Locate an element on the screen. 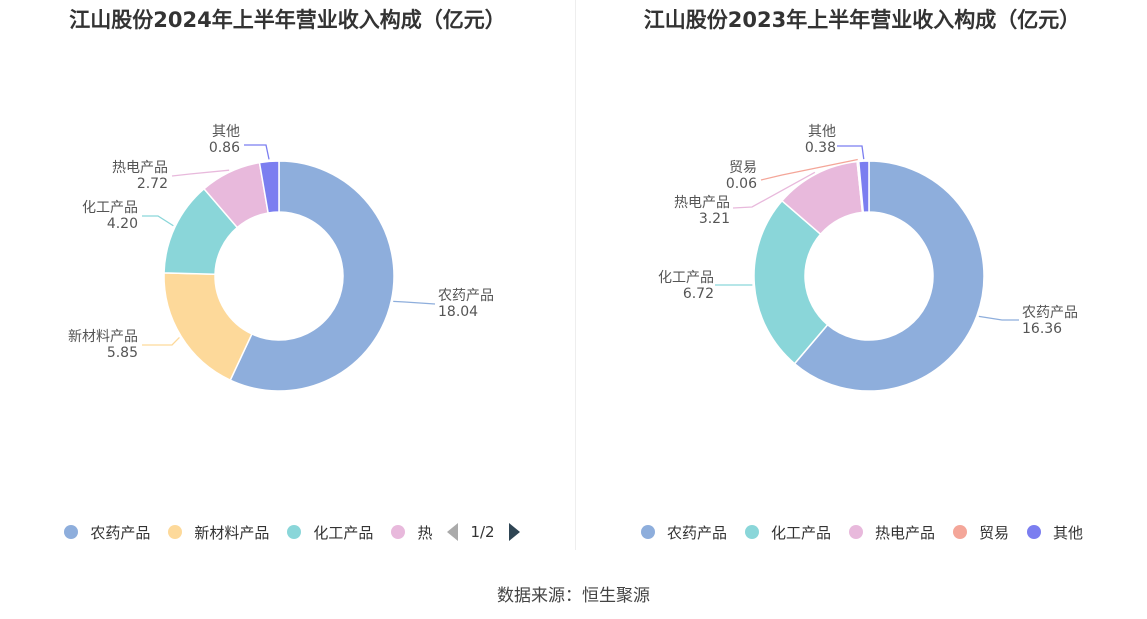 Image resolution: width=1147 pixels, height=619 pixels. slice-label-value: 6.72 is located at coordinates (698, 294).